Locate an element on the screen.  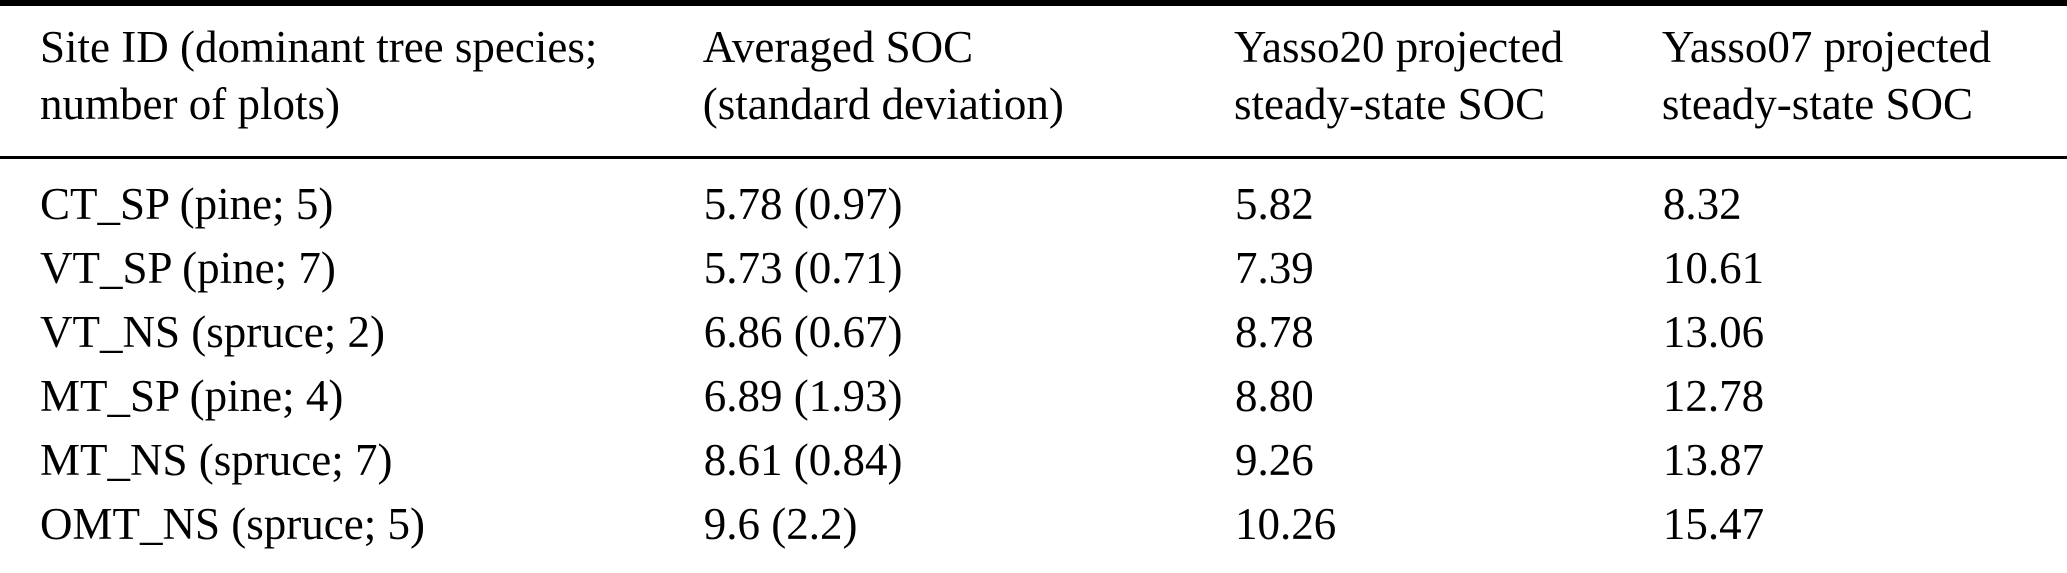
cell-averaged-soc: 6.86 (0.67) is located at coordinates (803, 332).